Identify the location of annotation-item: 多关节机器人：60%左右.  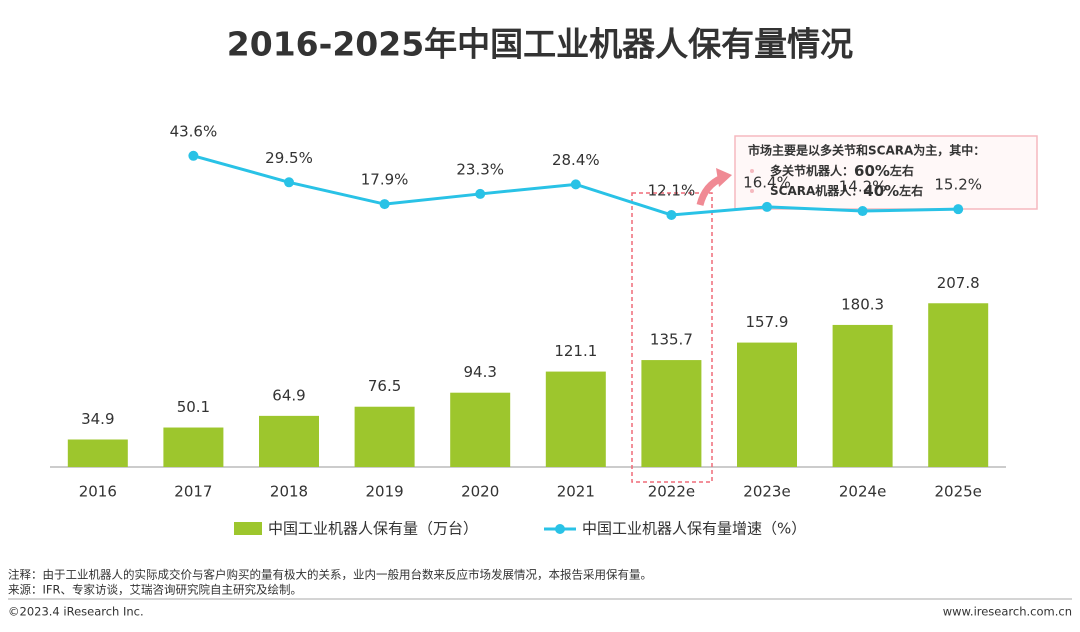
(842, 171).